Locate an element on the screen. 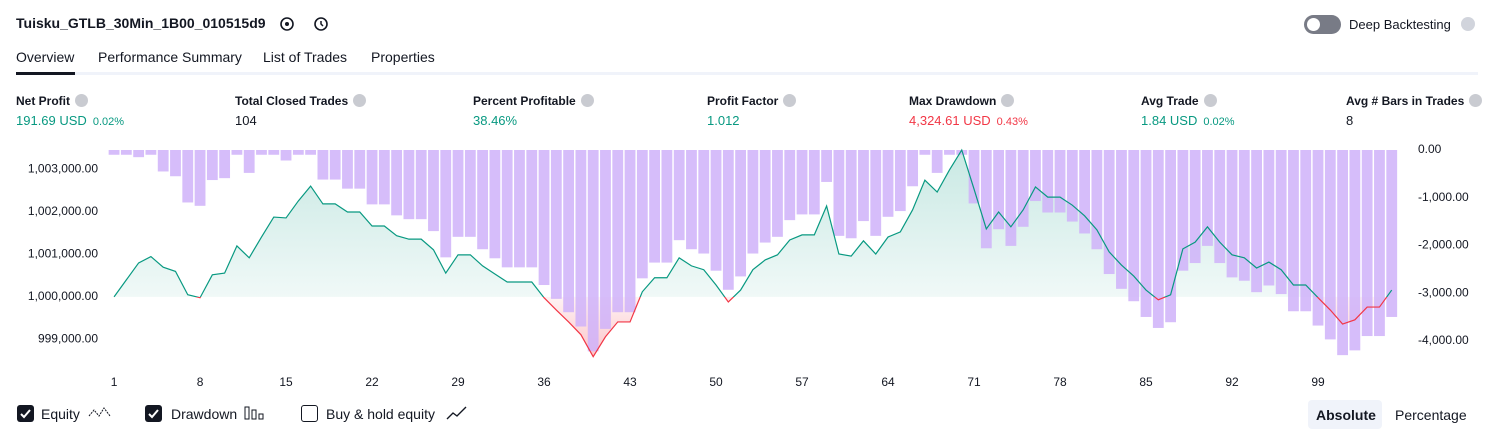 This screenshot has width=1494, height=438. x-tick-label: 57 is located at coordinates (802, 382).